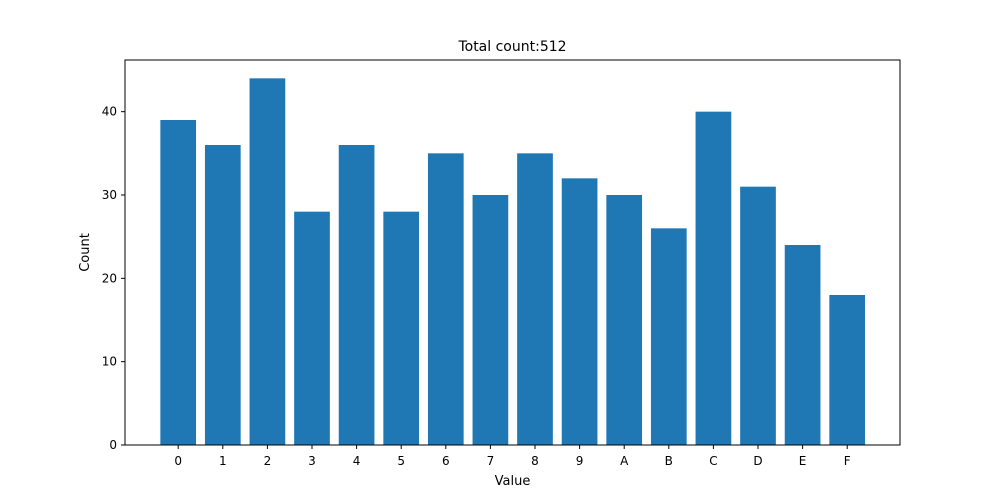  I want to click on x-tick-label-E: E, so click(803, 461).